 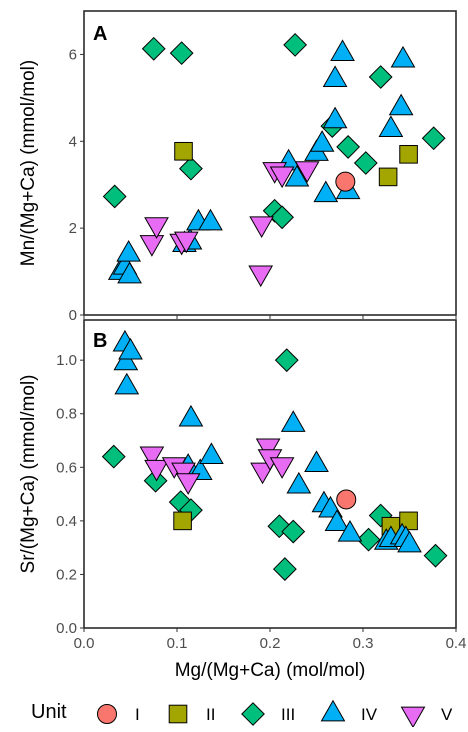 I want to click on panel-a-y-tick-label: 4, so click(x=73, y=141).